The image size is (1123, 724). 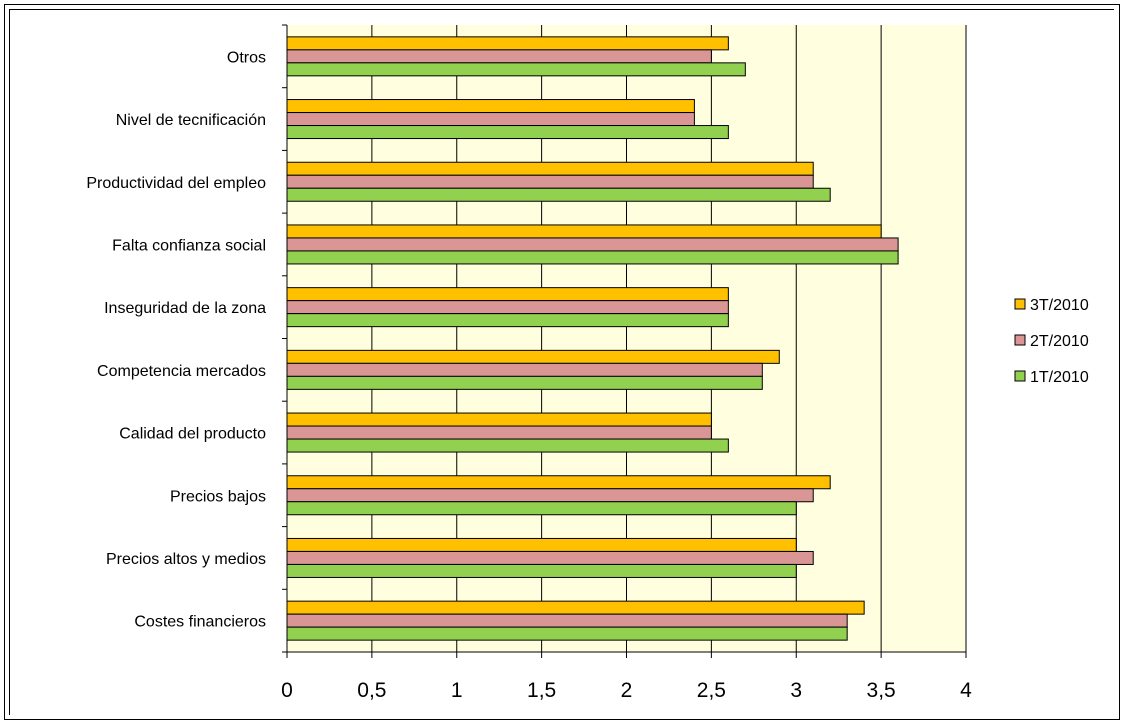 I want to click on x-tick-label-7: 3,5, so click(x=881, y=690).